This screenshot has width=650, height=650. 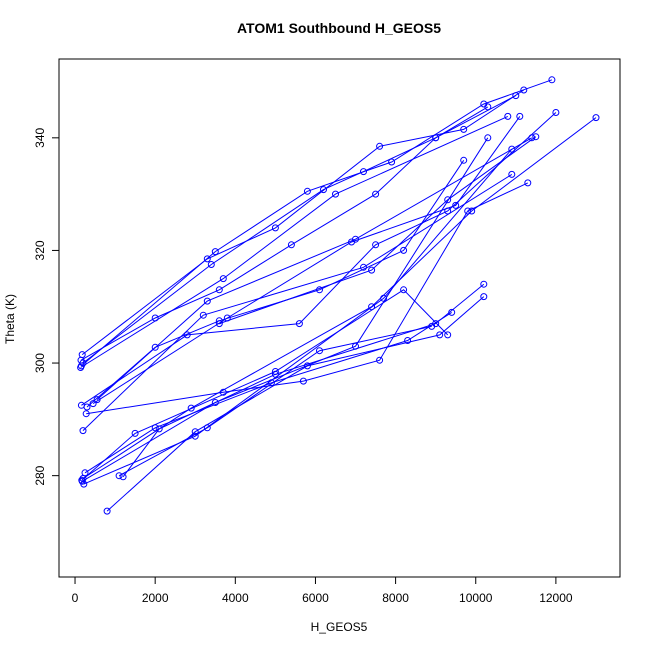 What do you see at coordinates (40, 137) in the screenshot?
I see `y-tick-label: 340` at bounding box center [40, 137].